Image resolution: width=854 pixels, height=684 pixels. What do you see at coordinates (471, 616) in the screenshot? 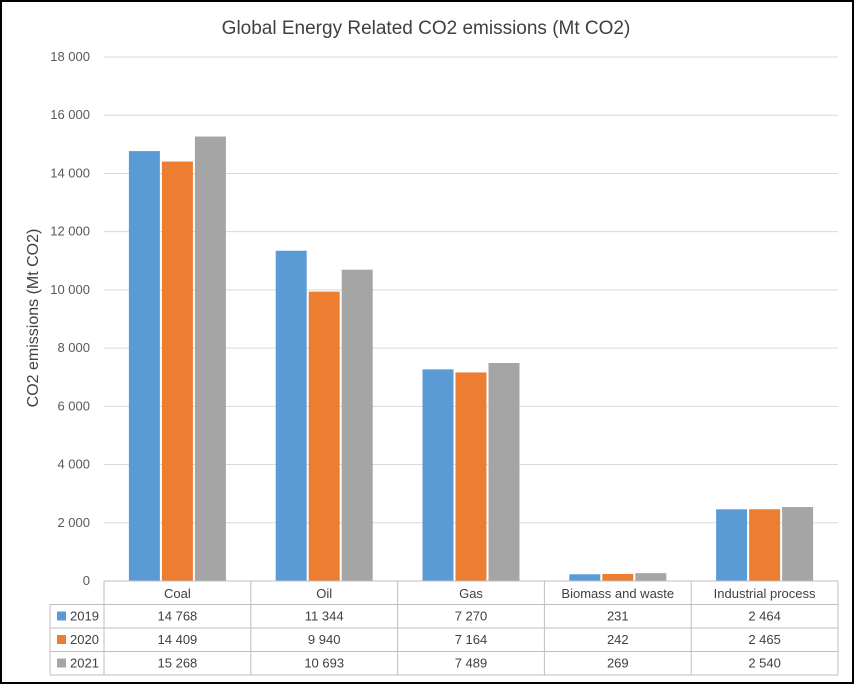
I see `data-label: 7 270` at bounding box center [471, 616].